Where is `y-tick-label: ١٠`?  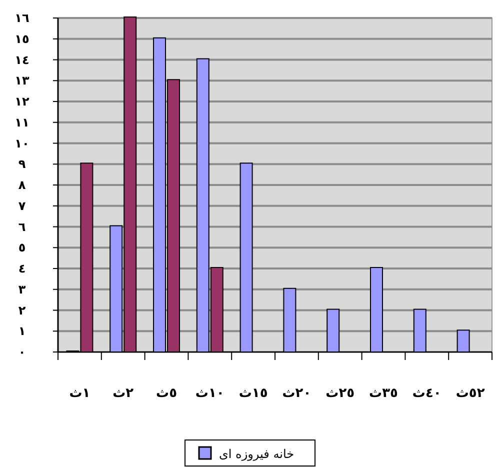
y-tick-label: ١٠ is located at coordinates (22, 143).